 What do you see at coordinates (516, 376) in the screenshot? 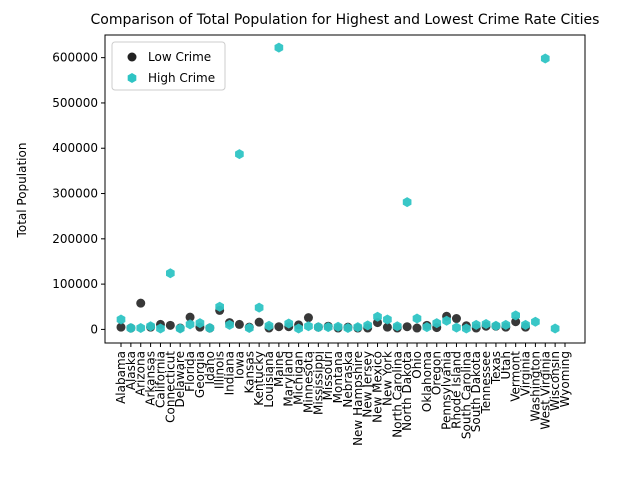
I see `x-tick-label: Vermont` at bounding box center [516, 376].